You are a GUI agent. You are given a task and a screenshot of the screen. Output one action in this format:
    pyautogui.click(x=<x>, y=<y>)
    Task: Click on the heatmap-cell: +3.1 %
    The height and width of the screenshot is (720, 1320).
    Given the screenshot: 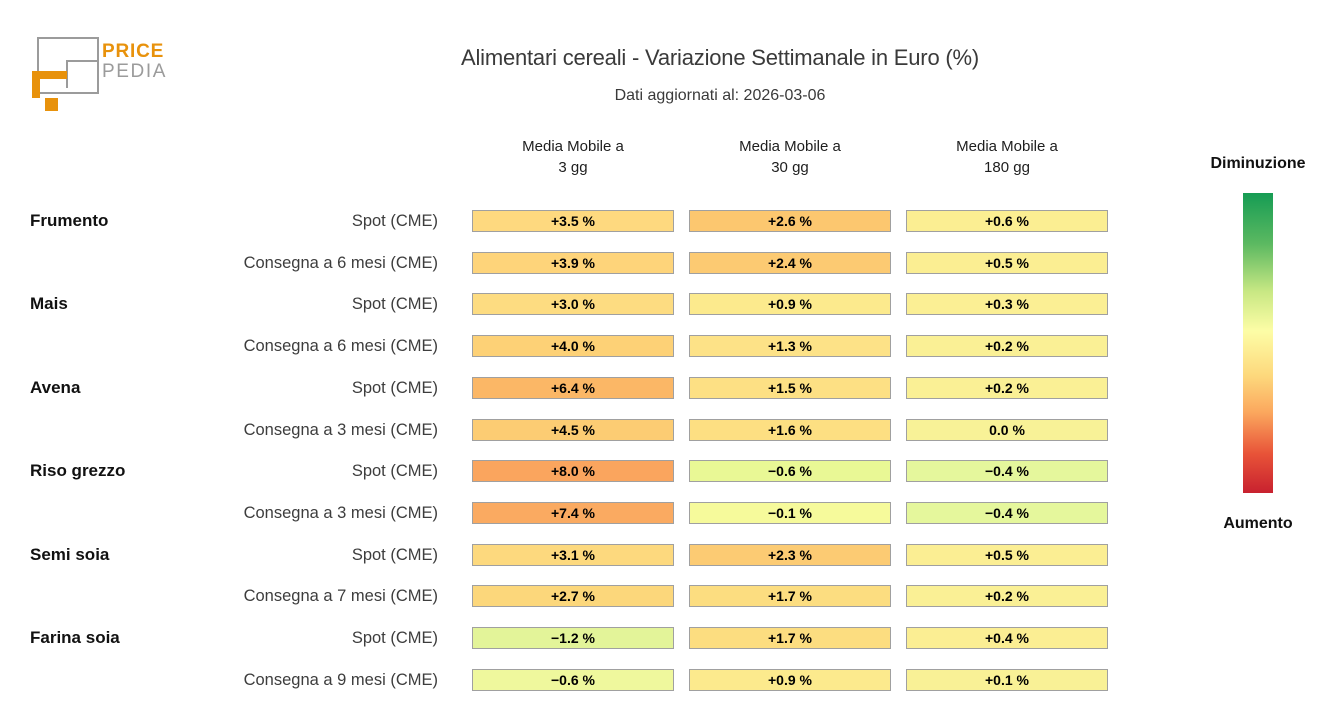 What is the action you would take?
    pyautogui.click(x=573, y=555)
    